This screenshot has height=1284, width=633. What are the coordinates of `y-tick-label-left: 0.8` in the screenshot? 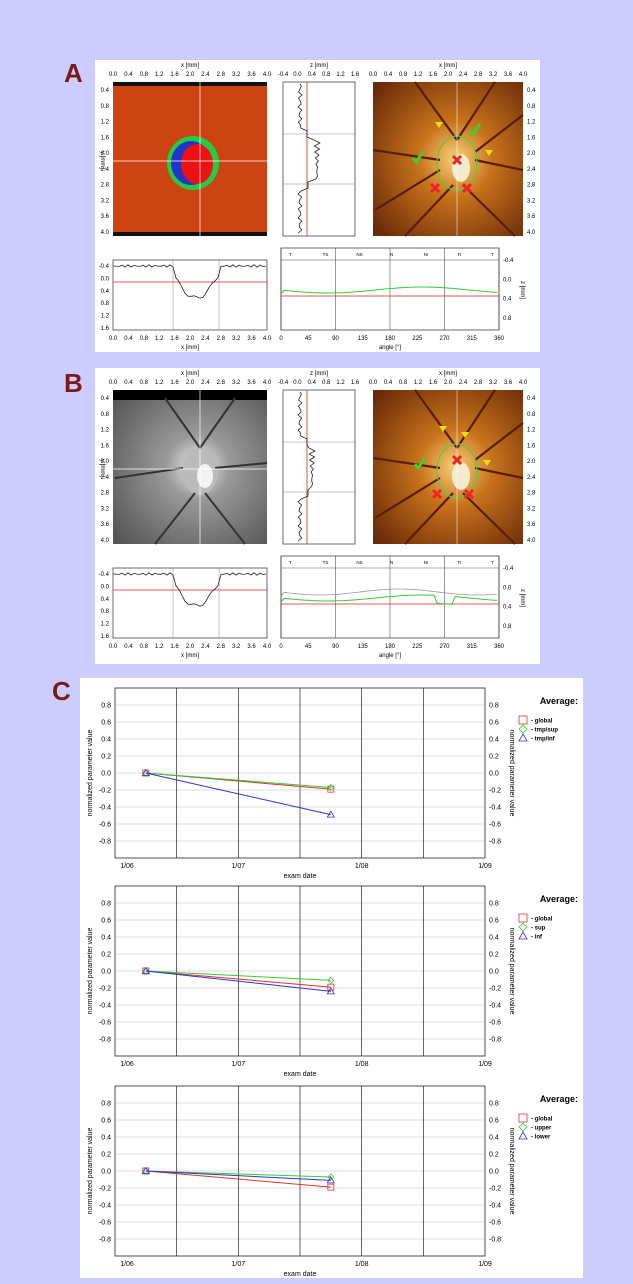 It's located at (106, 706).